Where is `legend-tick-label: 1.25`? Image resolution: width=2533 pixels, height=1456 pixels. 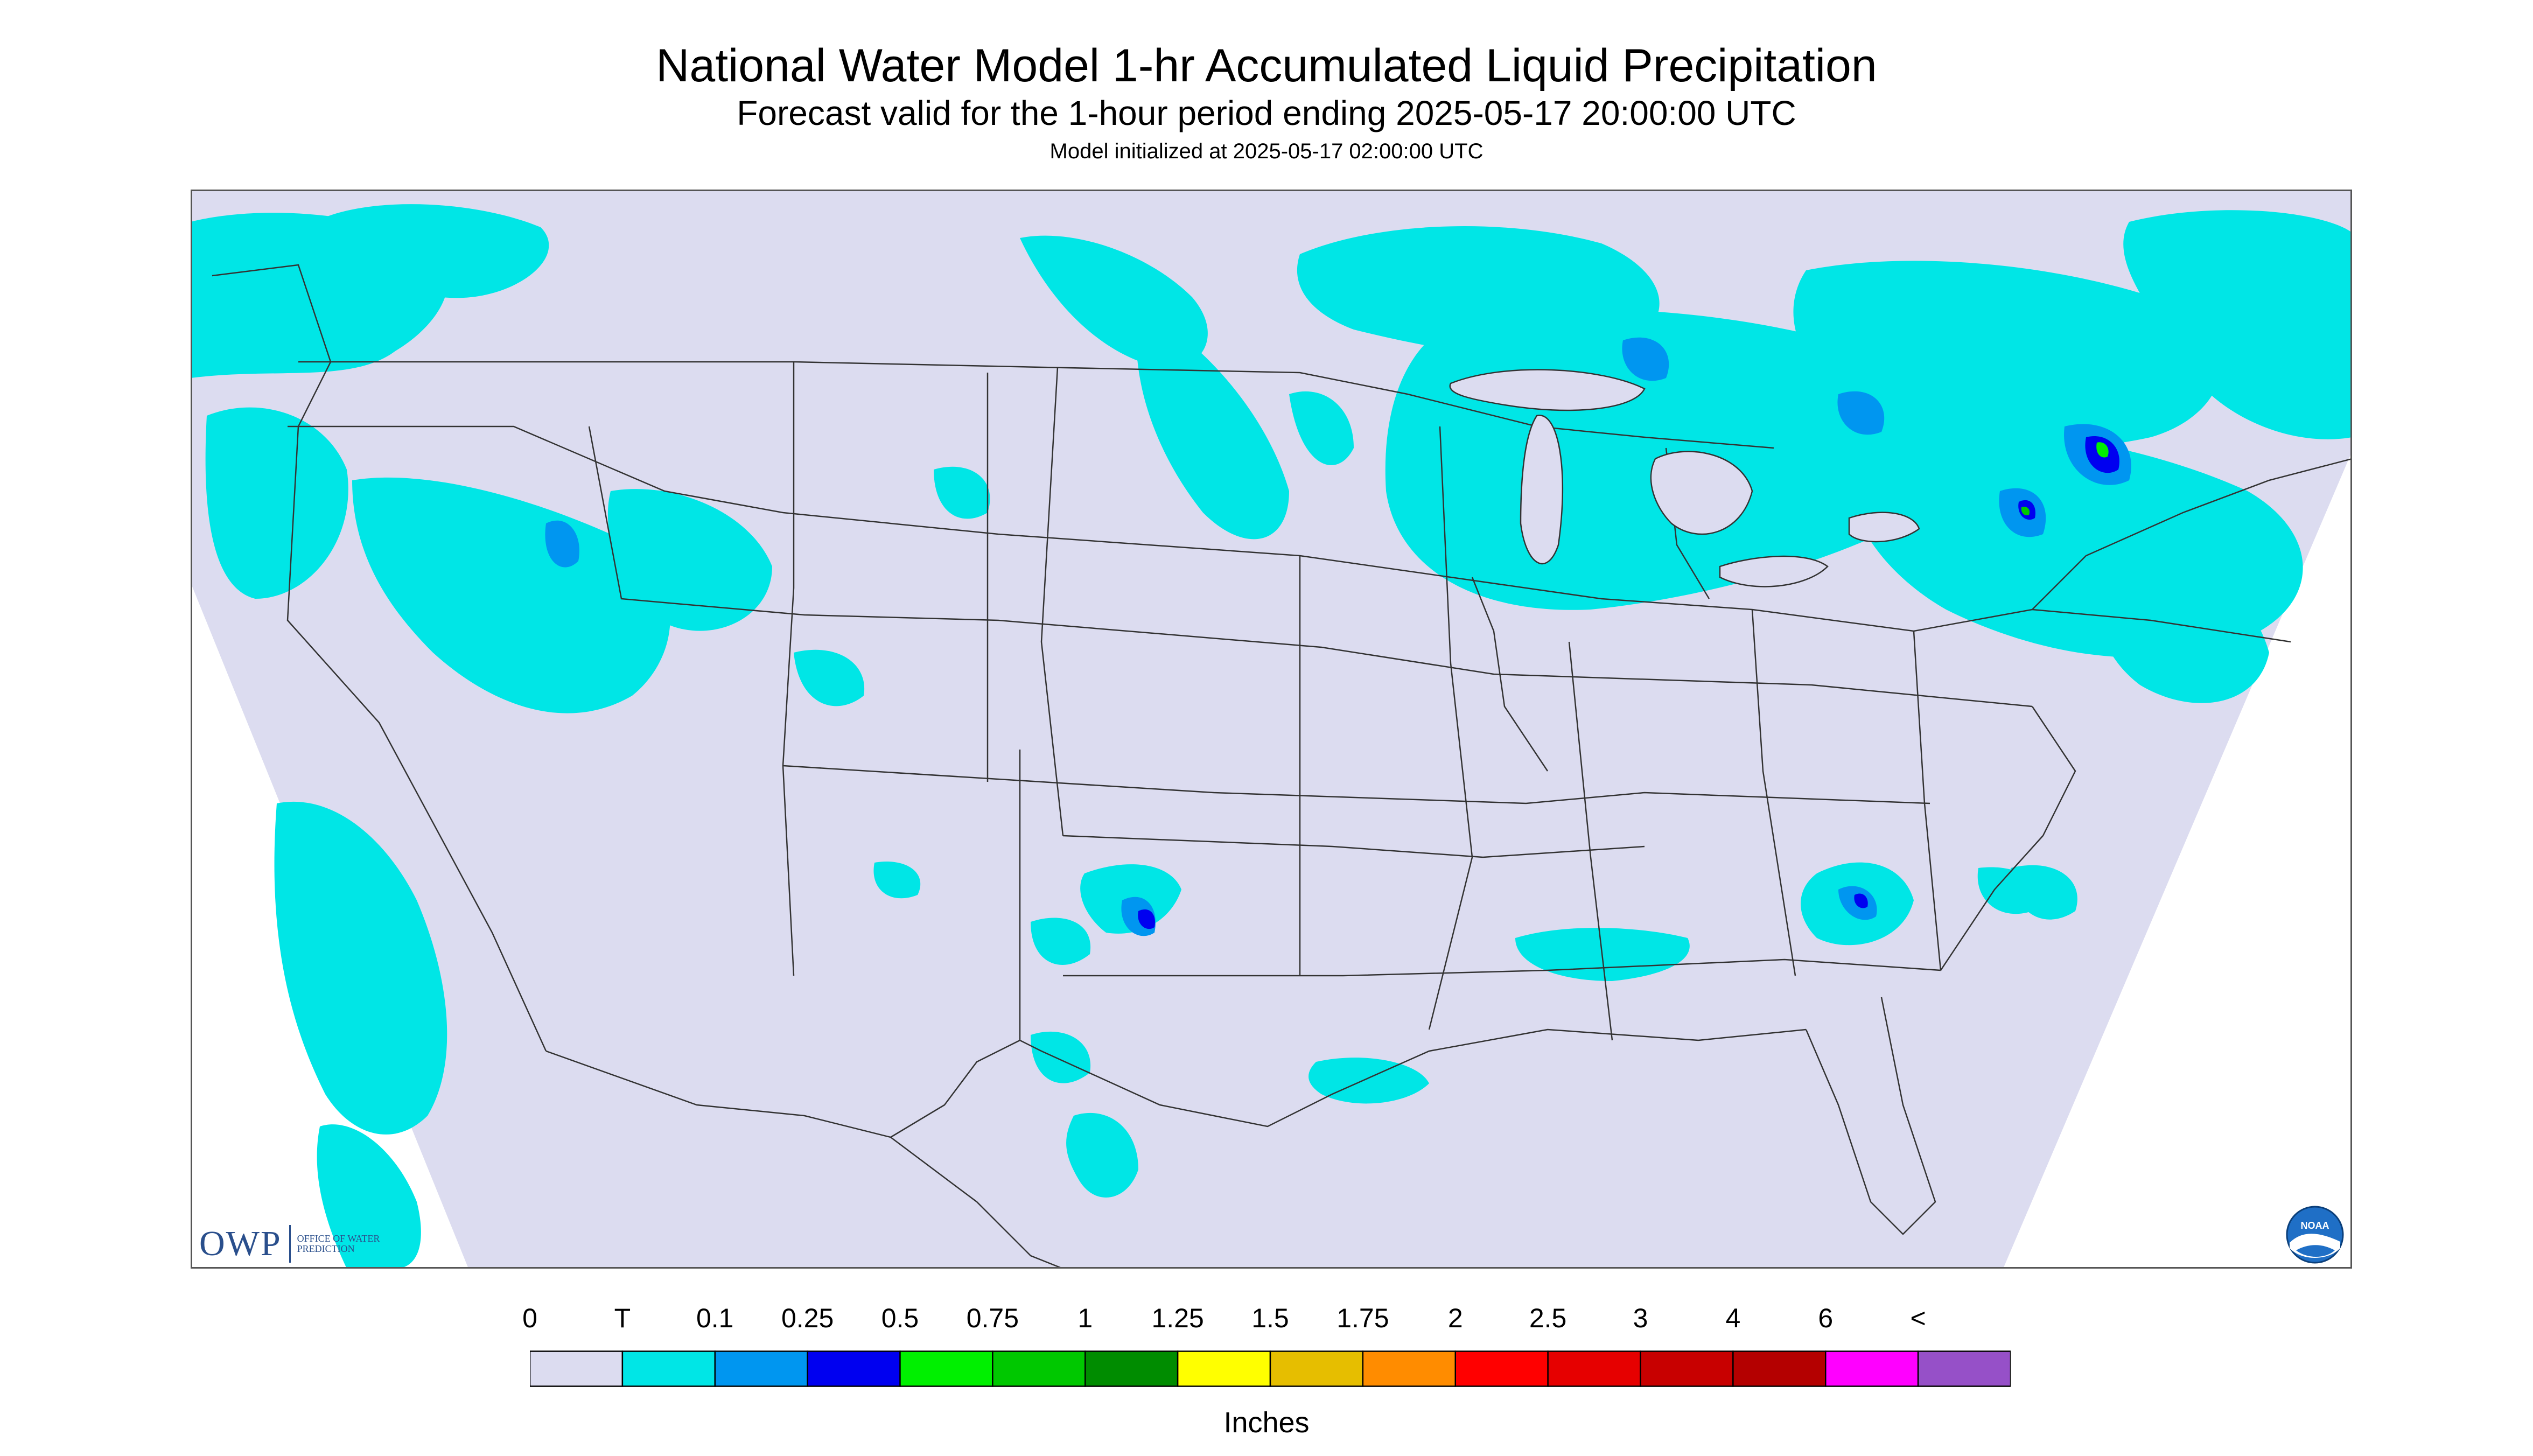 legend-tick-label: 1.25 is located at coordinates (1177, 1318).